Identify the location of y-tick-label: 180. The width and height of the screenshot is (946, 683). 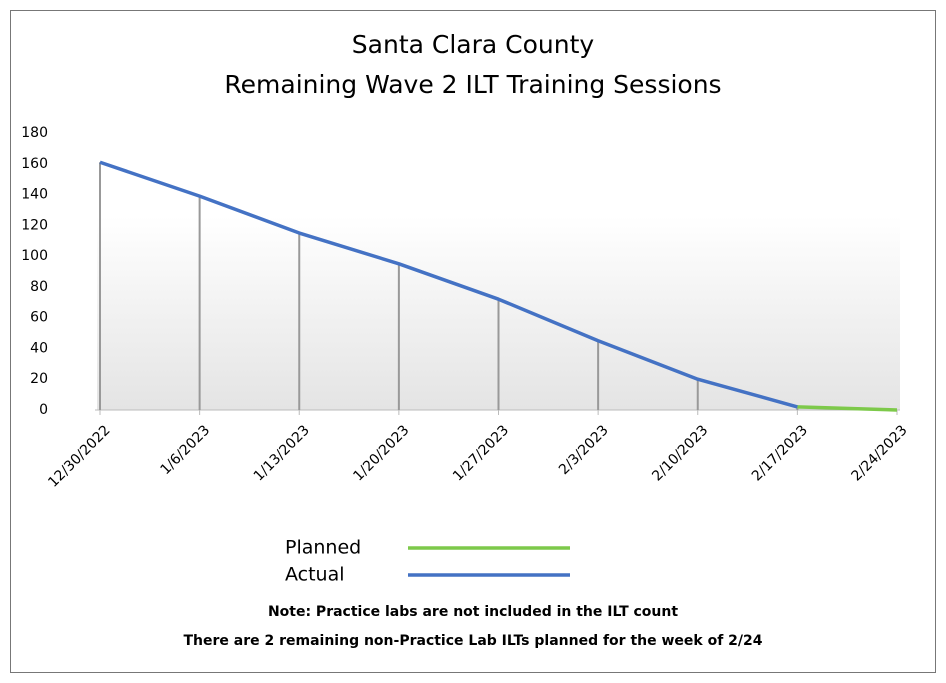
(34, 133).